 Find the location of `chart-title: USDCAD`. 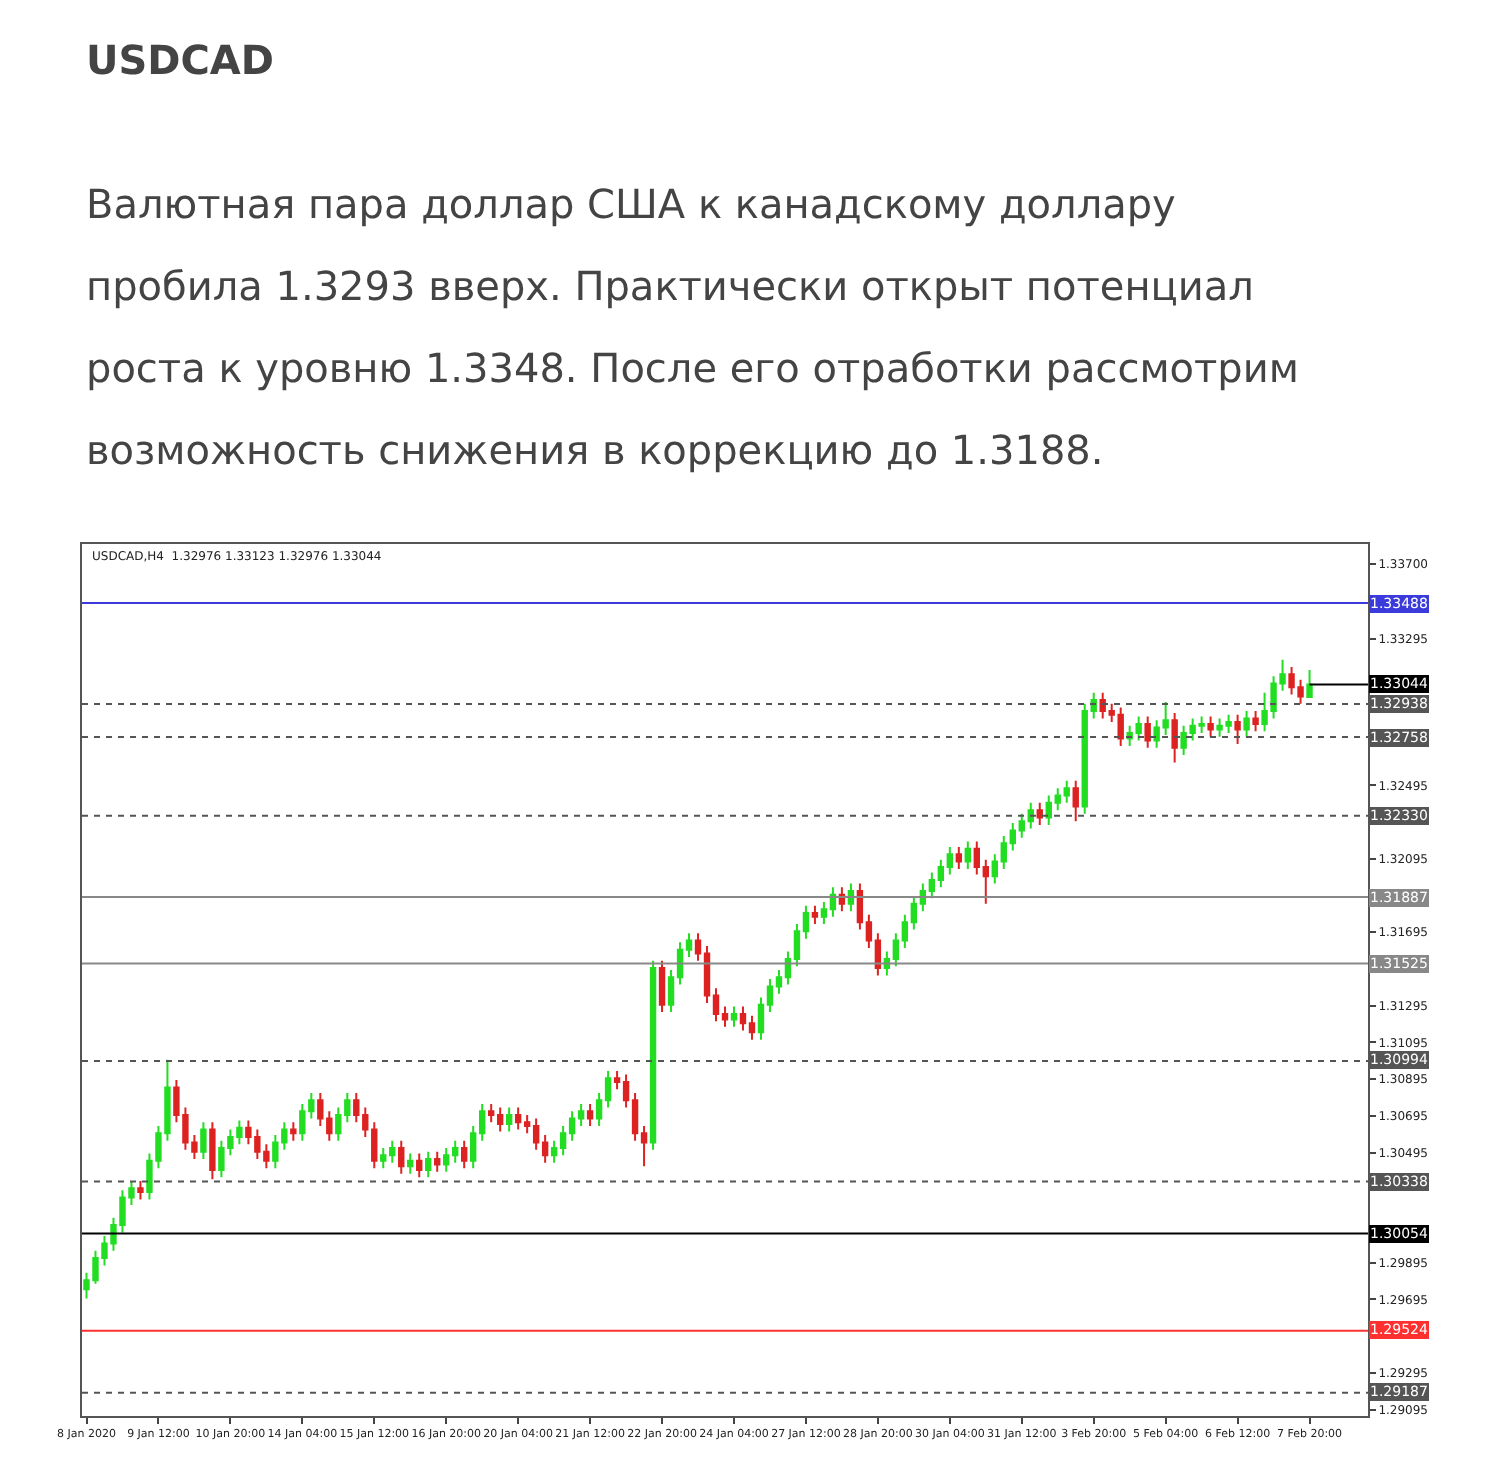

chart-title: USDCAD is located at coordinates (180, 60).